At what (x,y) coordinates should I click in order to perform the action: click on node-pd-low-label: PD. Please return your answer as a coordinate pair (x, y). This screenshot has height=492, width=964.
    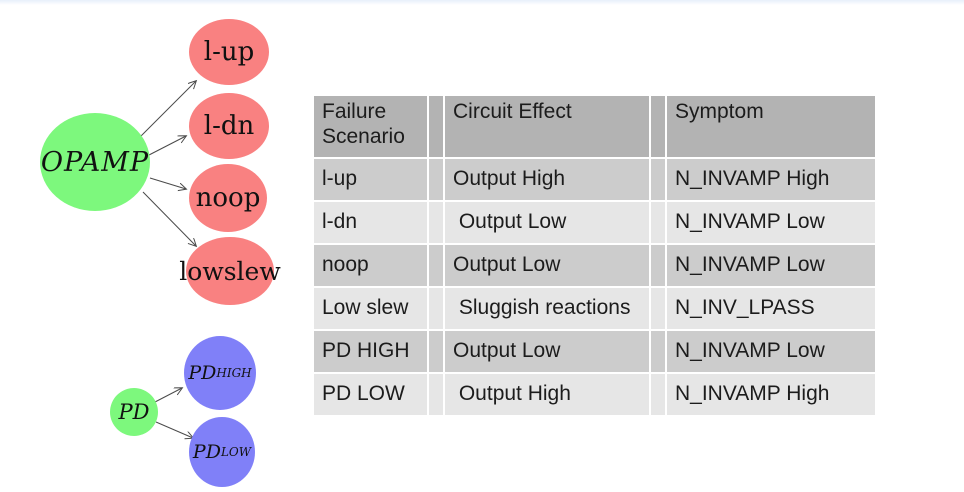
    Looking at the image, I should click on (206, 452).